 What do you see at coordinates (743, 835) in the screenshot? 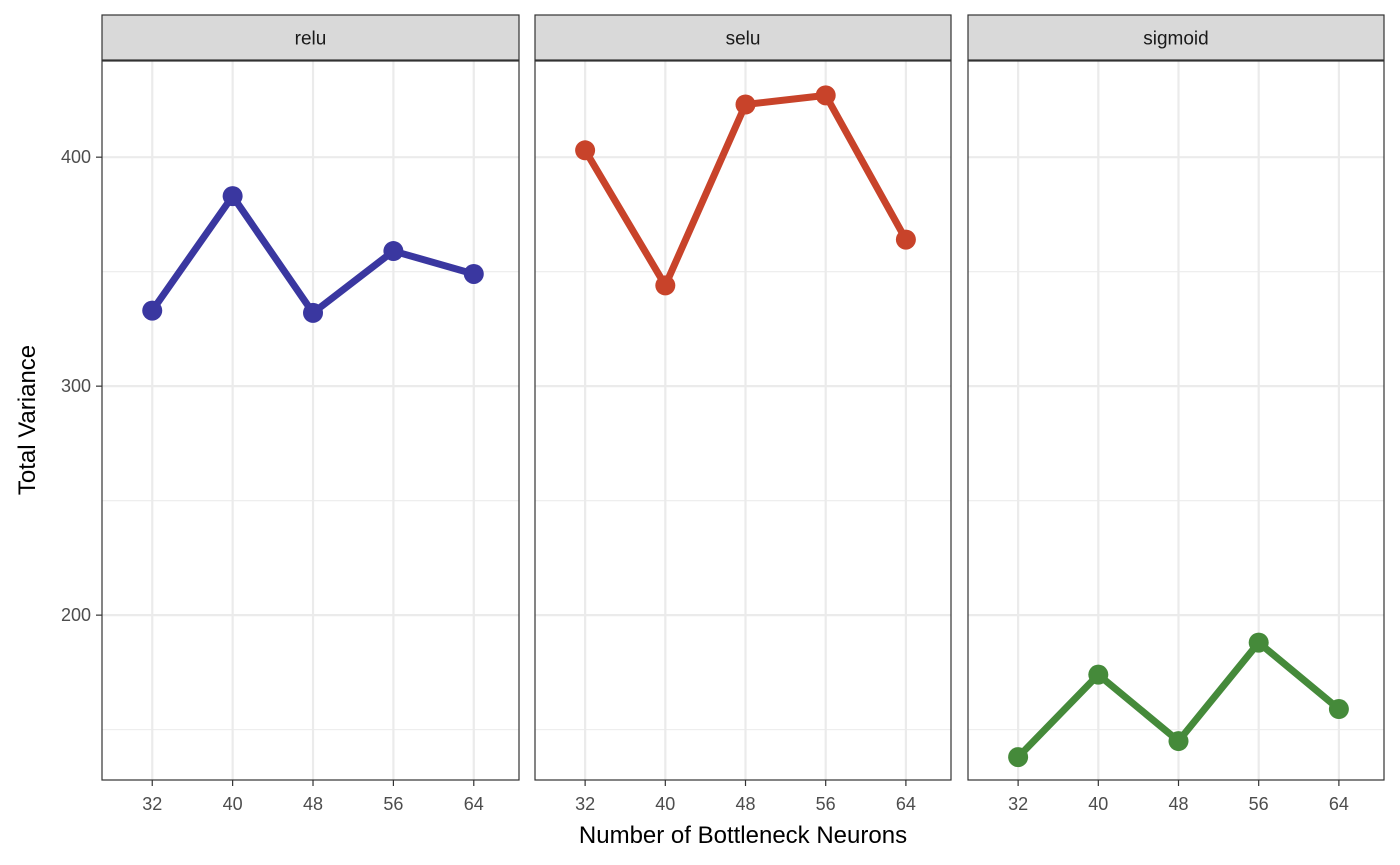
I see `x-axis-title: Number of Bottleneck Neurons` at bounding box center [743, 835].